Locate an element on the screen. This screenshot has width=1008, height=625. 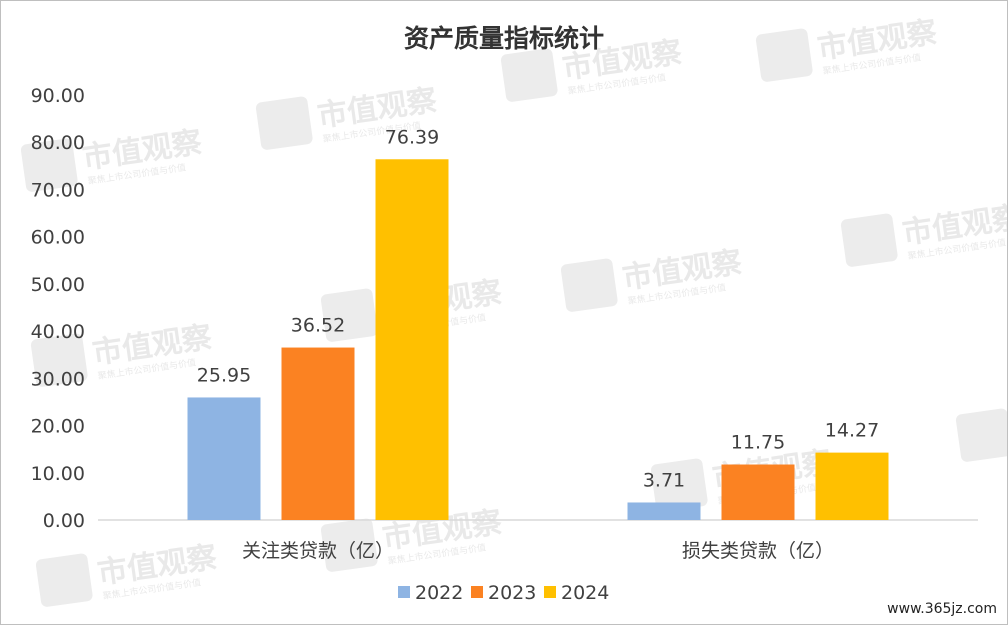
chart-title: 资产质量指标统计 is located at coordinates (504, 38).